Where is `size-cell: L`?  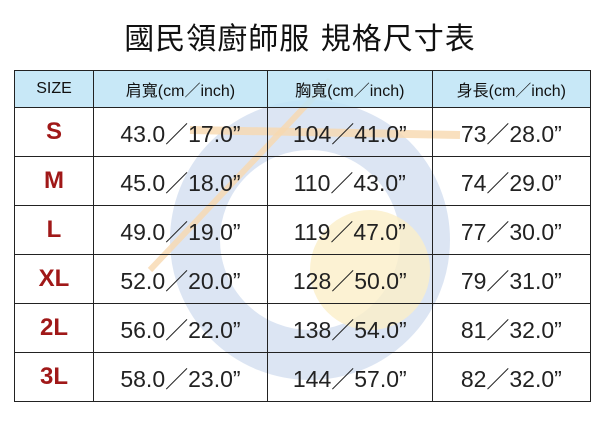
size-cell: L is located at coordinates (54, 230).